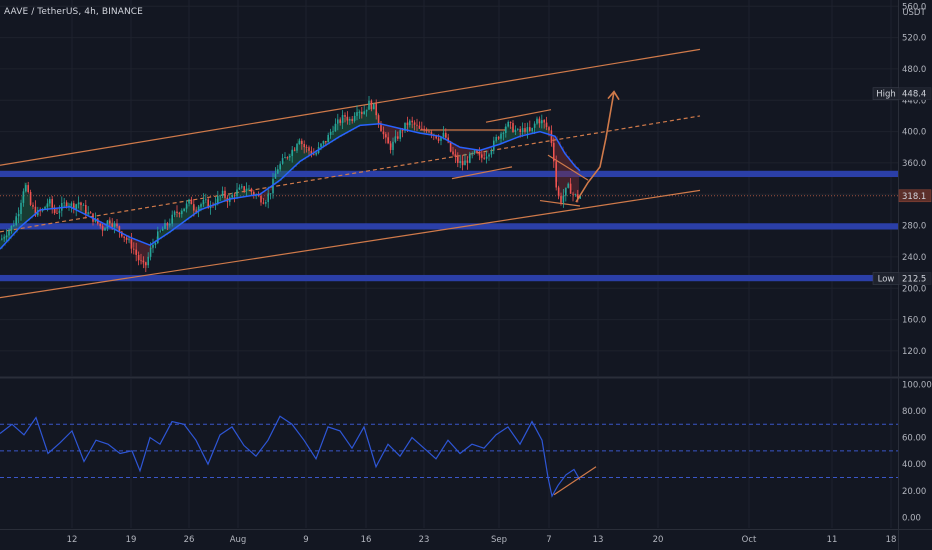  What do you see at coordinates (914, 197) in the screenshot?
I see `price-tag-value: 318.1` at bounding box center [914, 197].